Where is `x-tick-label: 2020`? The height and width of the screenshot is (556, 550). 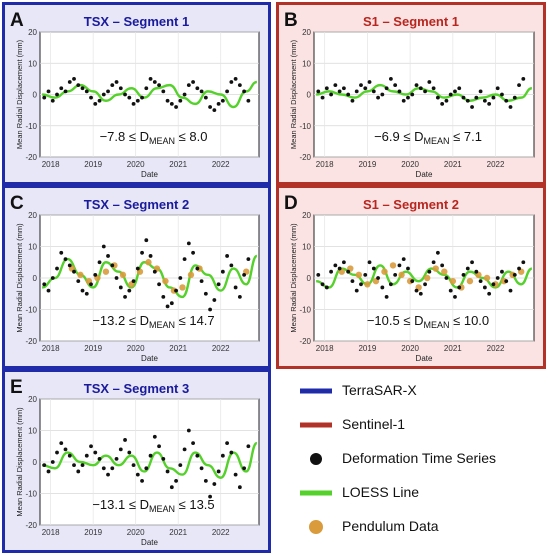 x-tick-label: 2020 is located at coordinates (136, 532).